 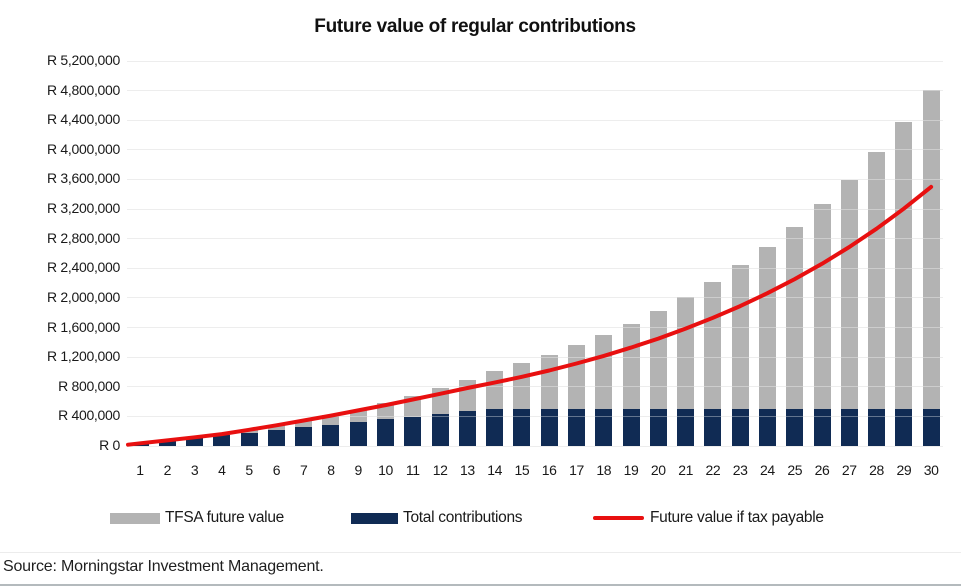 I want to click on x-axis-label: 23, so click(x=740, y=470).